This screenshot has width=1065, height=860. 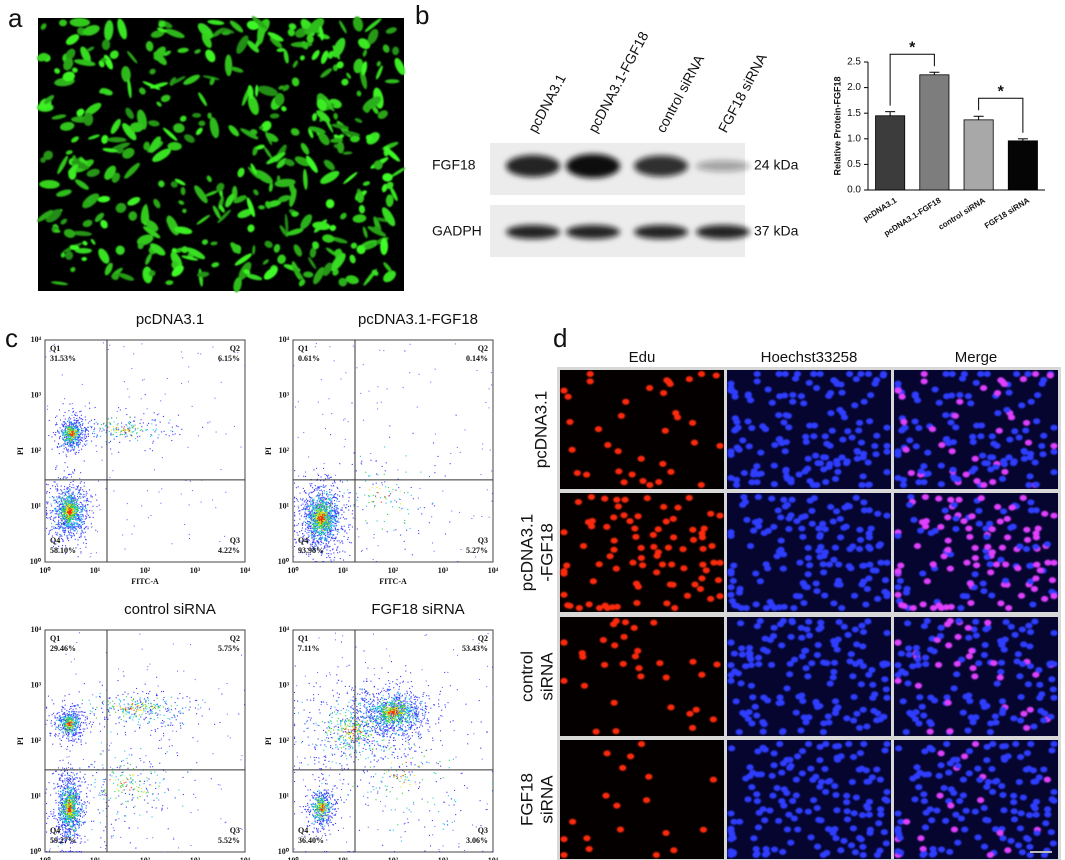 I want to click on x-tick-label: 10², so click(x=393, y=570).